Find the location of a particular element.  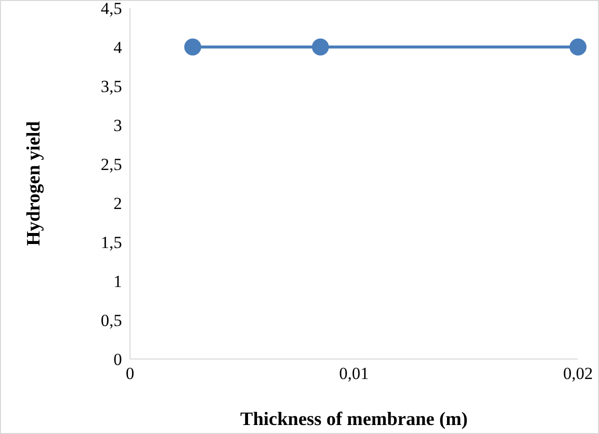

y-tick-label: 1,5 is located at coordinates (111, 242).